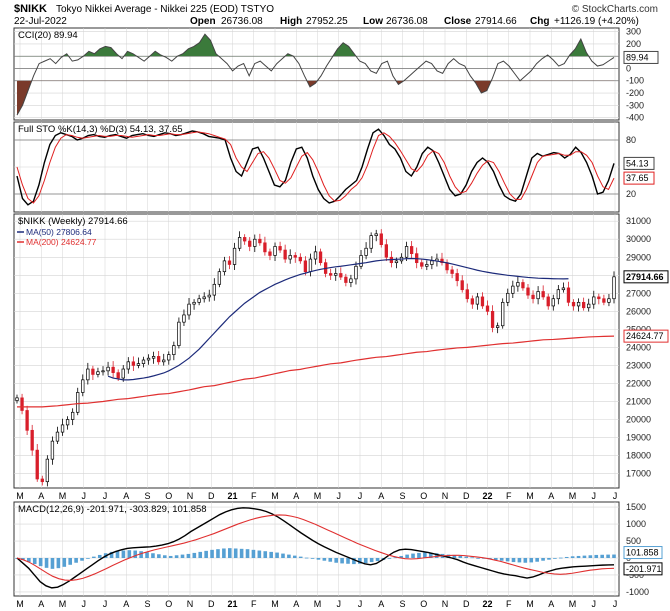 This screenshot has height=611, width=670. I want to click on close-label: Close, so click(458, 21).